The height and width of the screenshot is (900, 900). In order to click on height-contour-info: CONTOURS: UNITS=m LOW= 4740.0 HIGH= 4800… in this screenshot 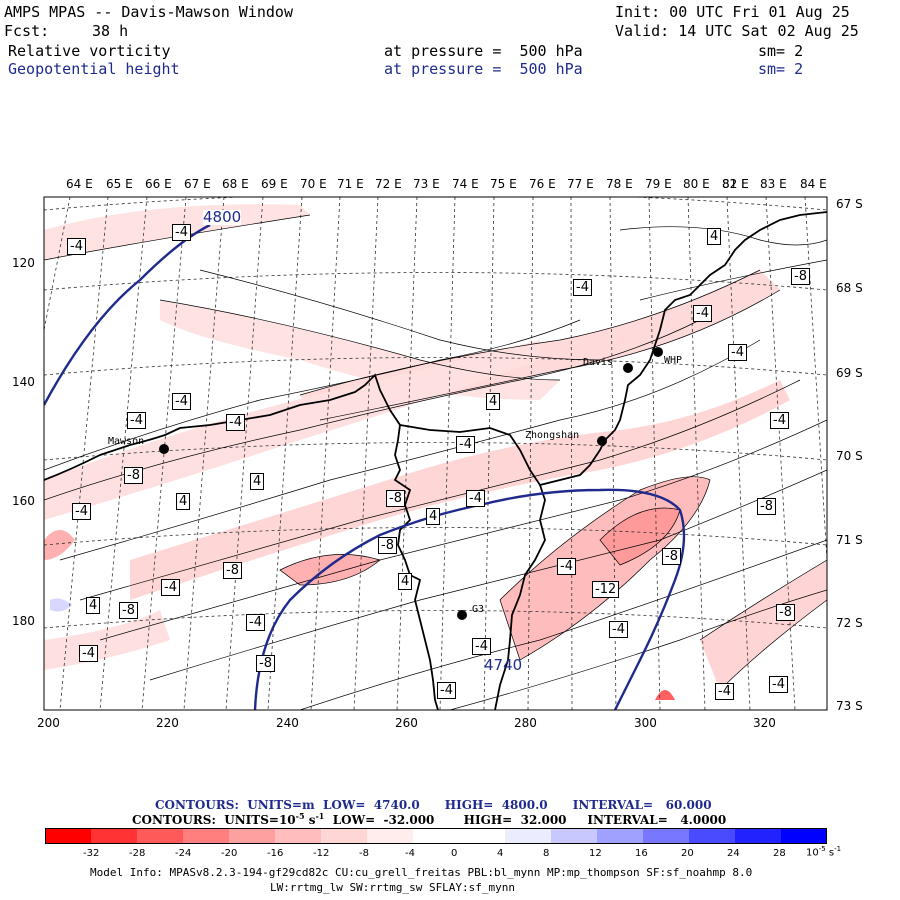, I will do `click(433, 805)`.